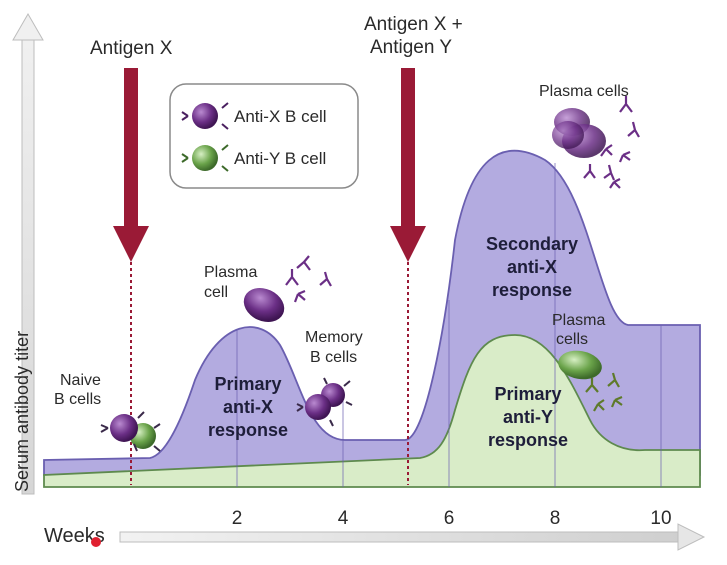 The image size is (727, 565). Describe the element at coordinates (324, 402) in the screenshot. I see `memory-b-cells-icon` at that location.